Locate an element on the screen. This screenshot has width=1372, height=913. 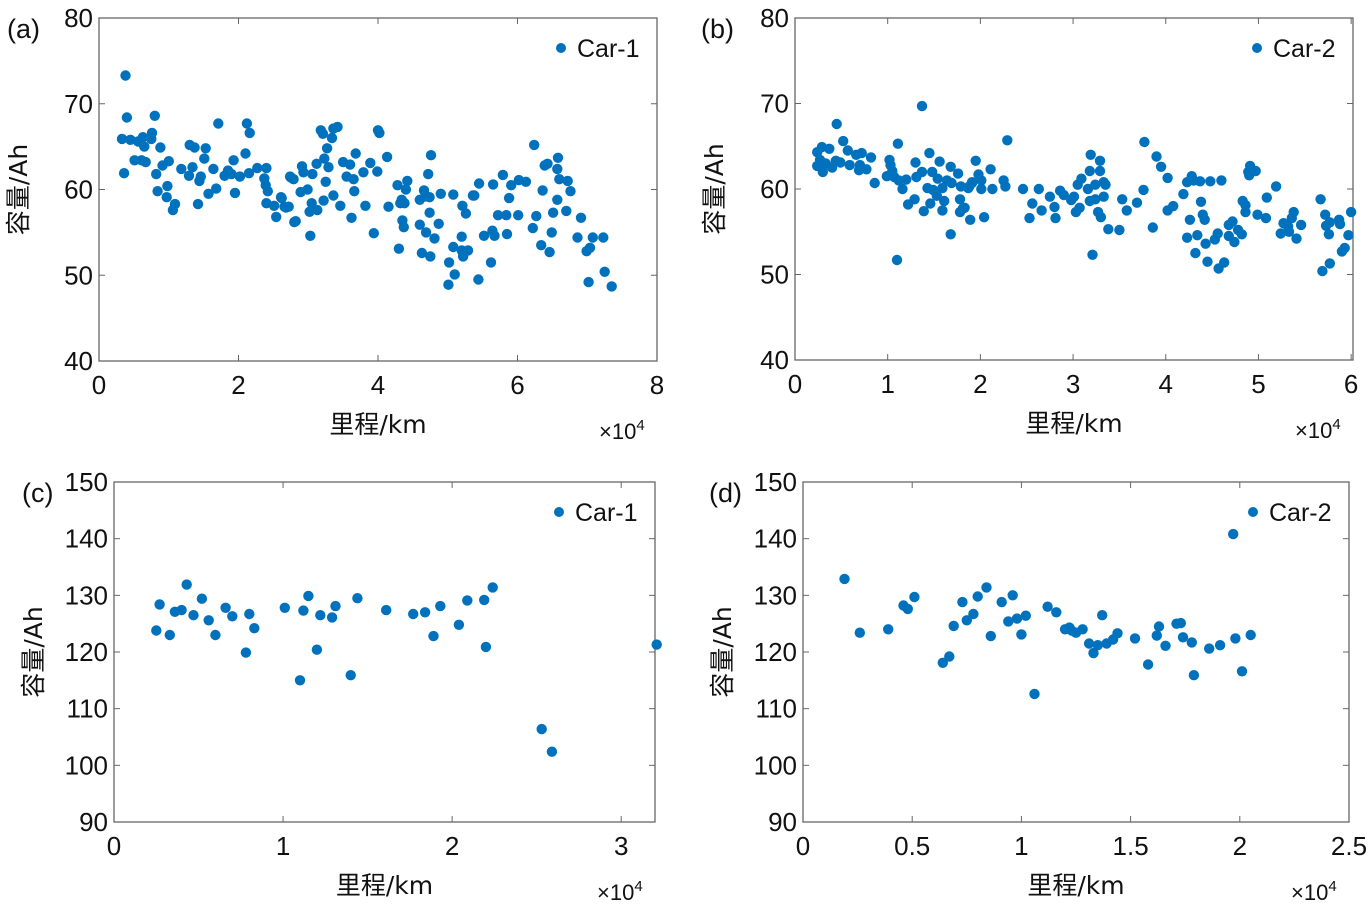
y-tick-label: 90 is located at coordinates (93, 822).